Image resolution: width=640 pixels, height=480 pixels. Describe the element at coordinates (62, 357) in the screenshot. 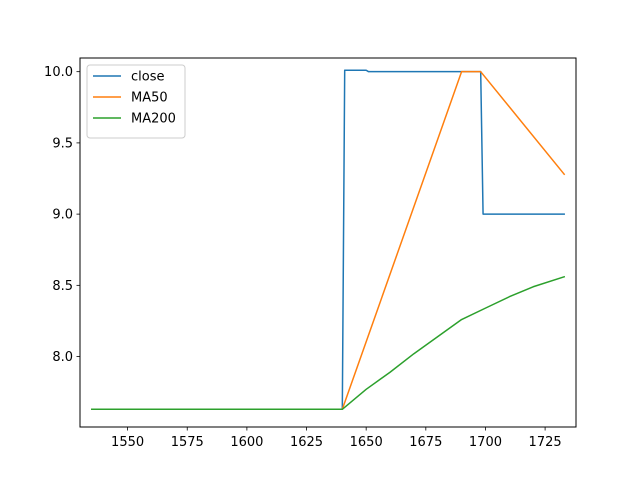

I see `y-tick-label: 8.0` at that location.